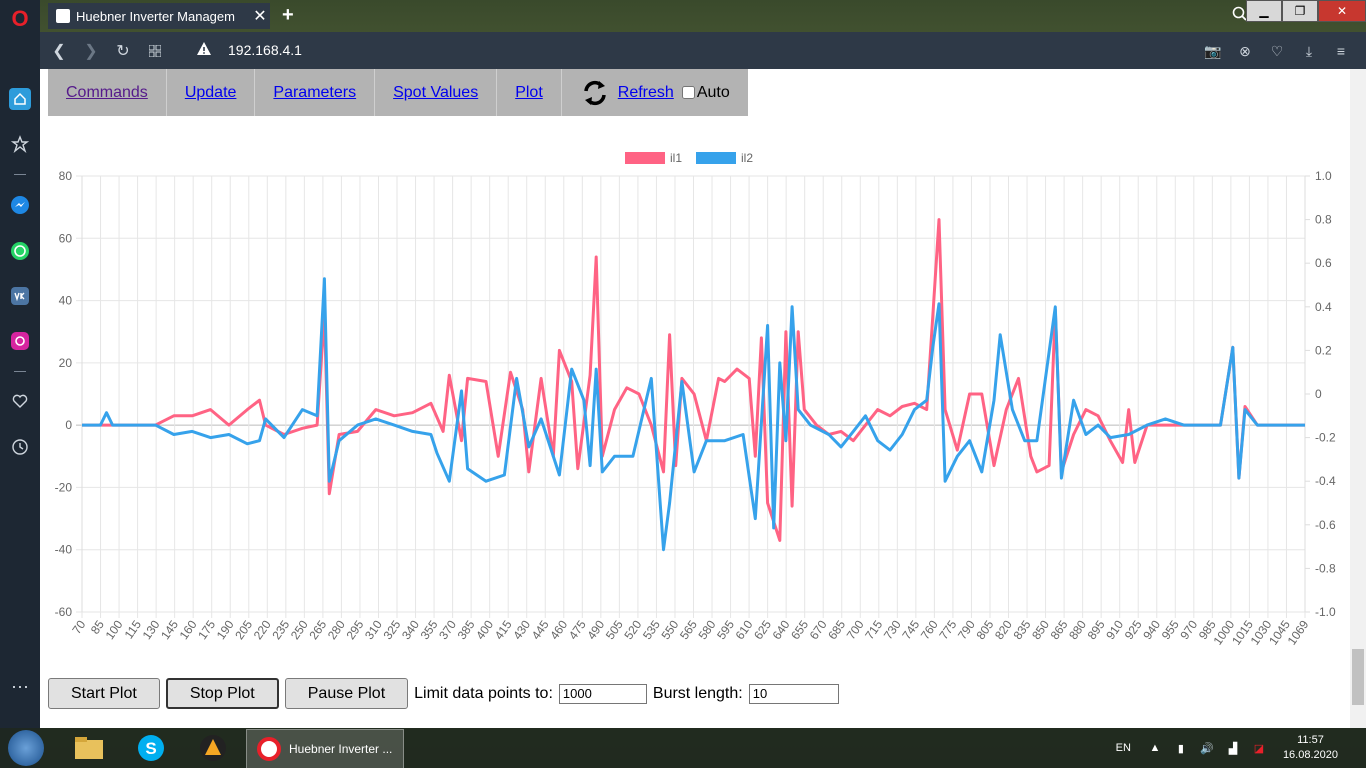  I want to click on legend-item-il2: il2, so click(724, 158).